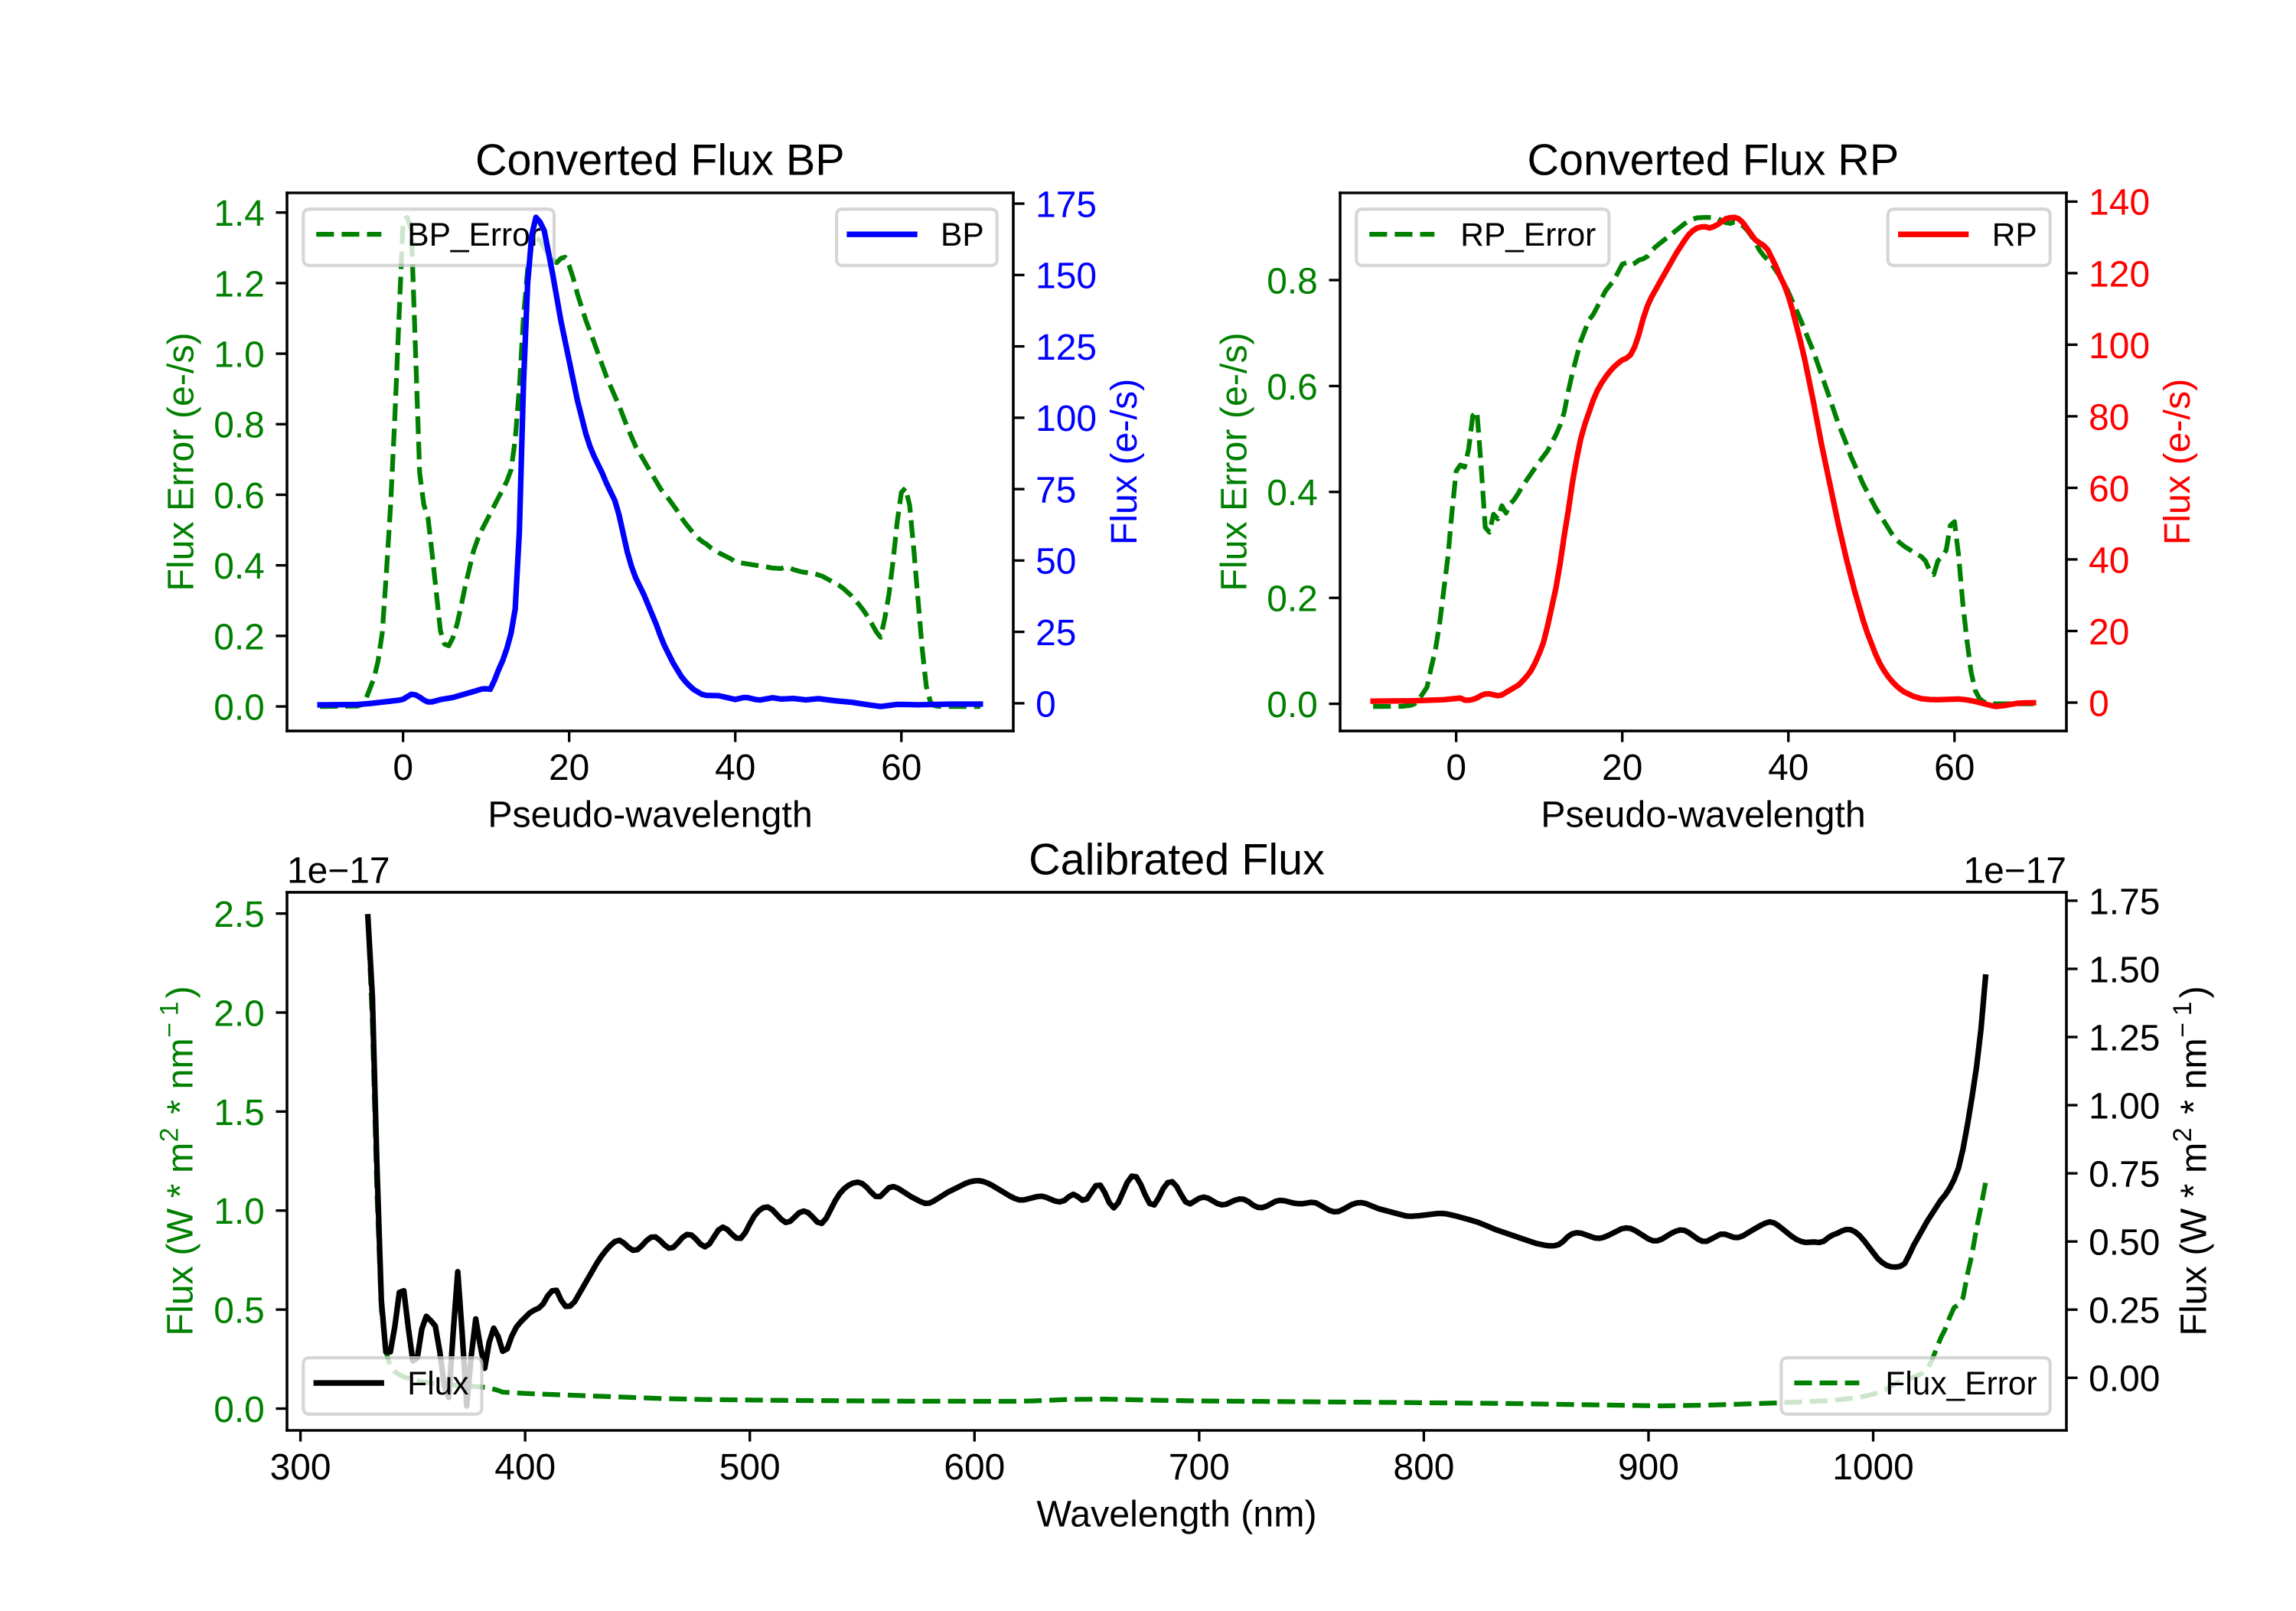  Describe the element at coordinates (239, 1013) in the screenshot. I see `svg-text: 2.0` at that location.